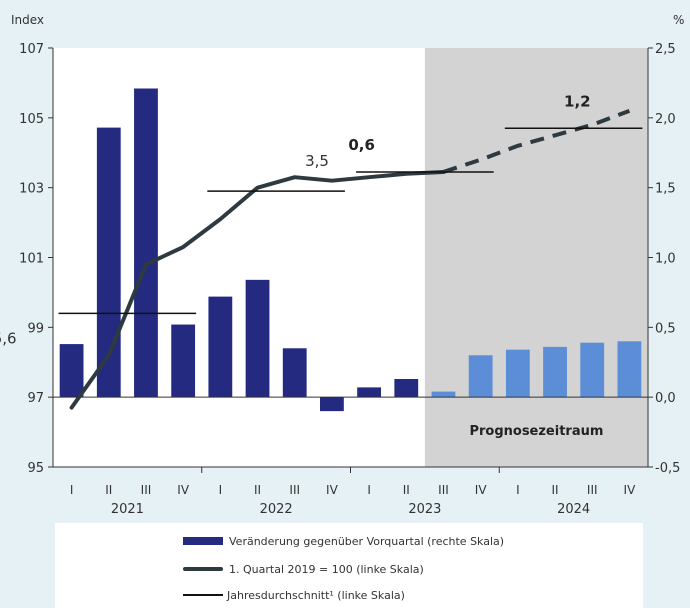 The image size is (690, 608). I want to click on legend-average-label: Jahresdurchschnitt¹ (linke Skala), so click(316, 595).